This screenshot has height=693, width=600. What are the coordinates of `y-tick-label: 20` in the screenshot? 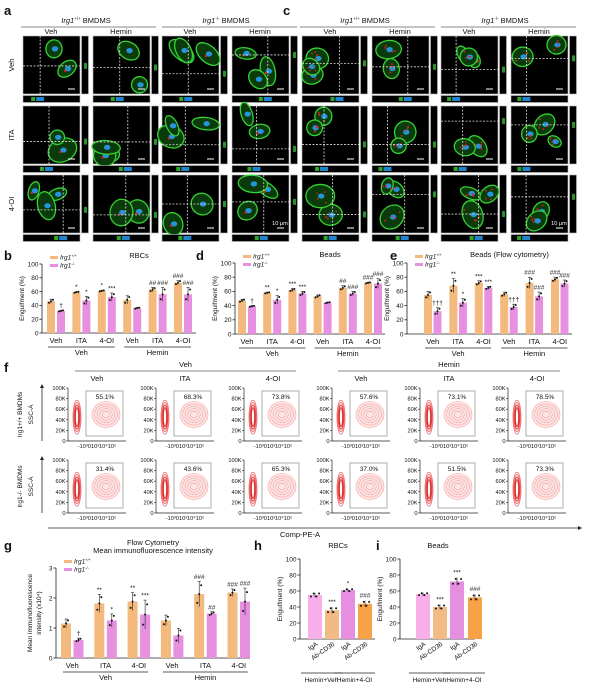 It's located at (35, 320).